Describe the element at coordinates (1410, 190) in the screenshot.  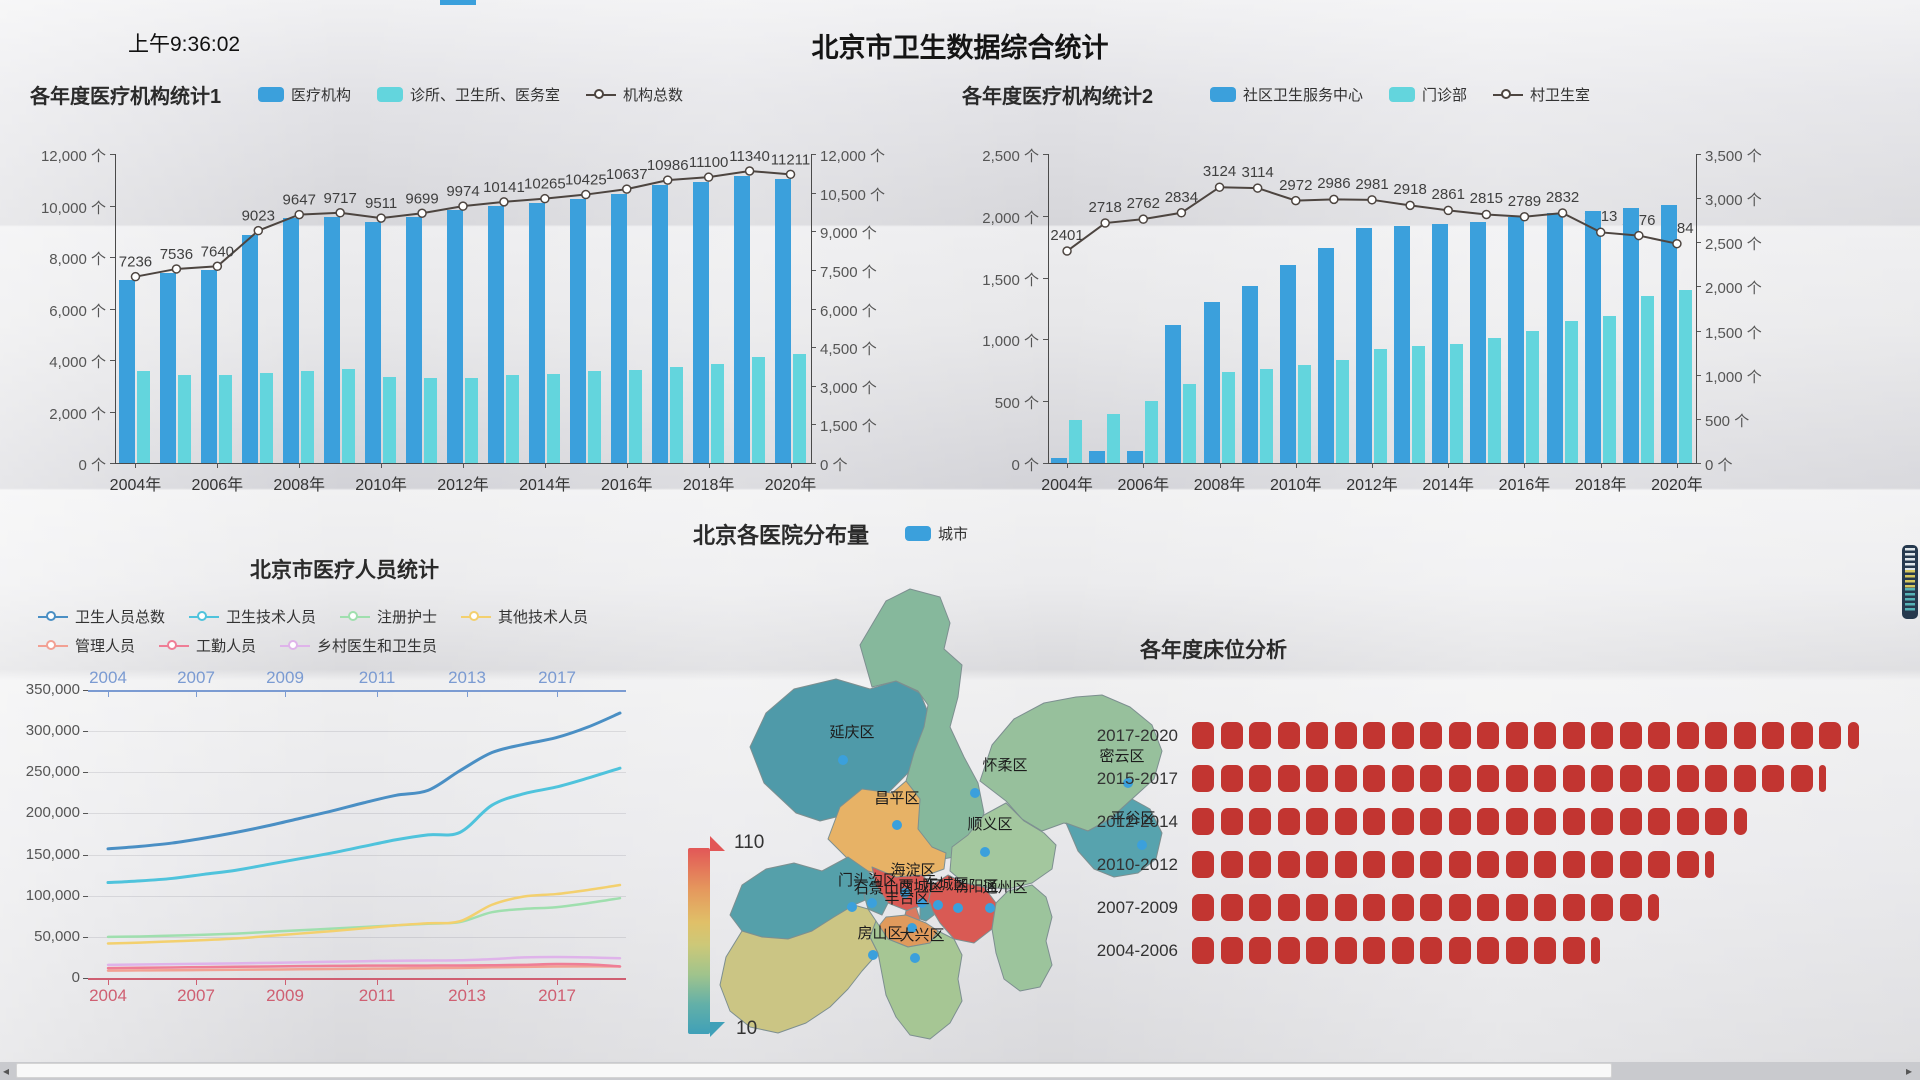
I see `line-data-label: 2918` at that location.